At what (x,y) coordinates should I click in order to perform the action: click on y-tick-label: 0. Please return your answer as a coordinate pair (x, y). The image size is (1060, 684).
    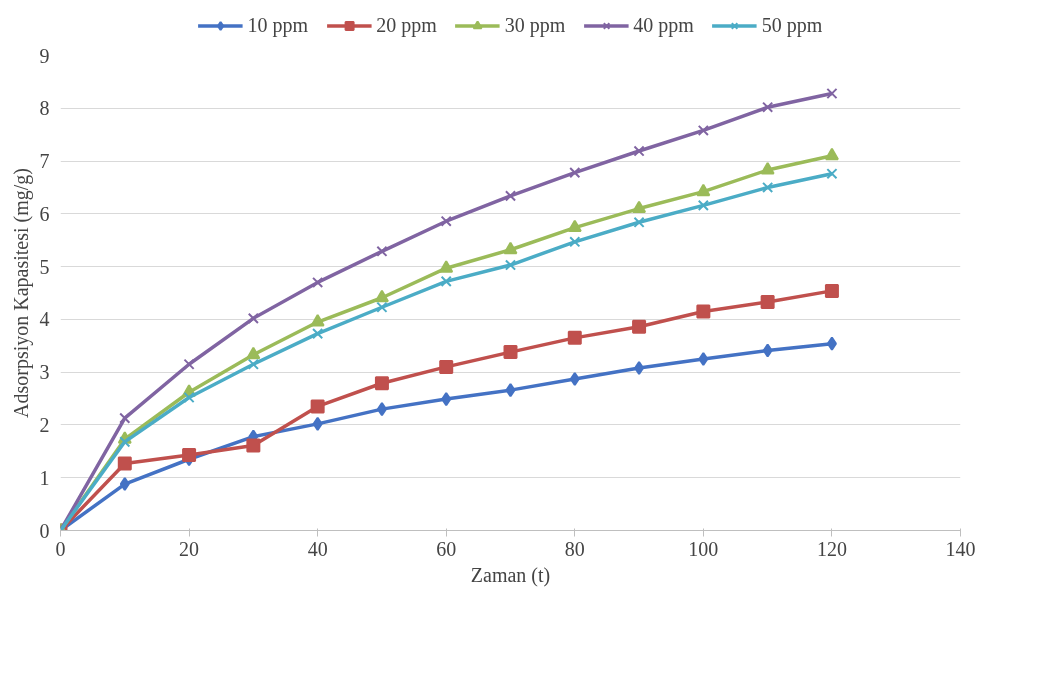
    Looking at the image, I should click on (44, 530).